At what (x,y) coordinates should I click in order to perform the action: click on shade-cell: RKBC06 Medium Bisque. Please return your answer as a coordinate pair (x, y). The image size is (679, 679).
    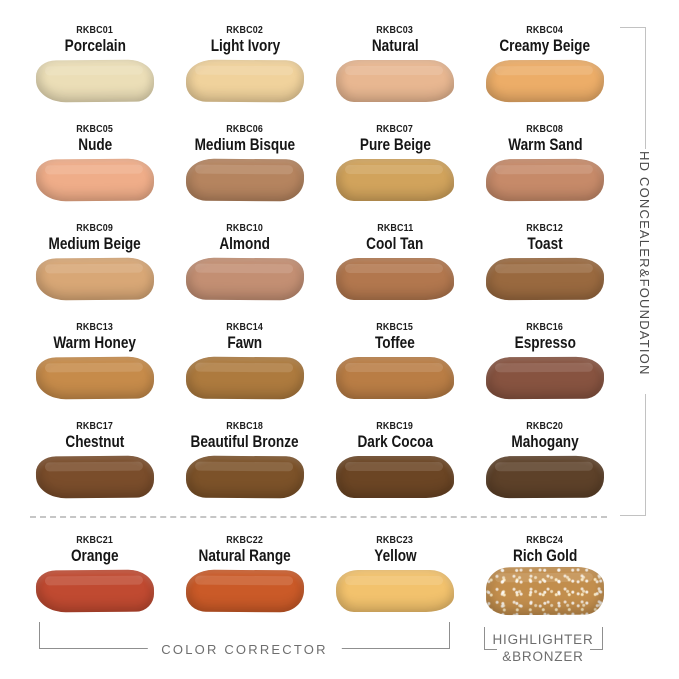
    Looking at the image, I should click on (245, 172).